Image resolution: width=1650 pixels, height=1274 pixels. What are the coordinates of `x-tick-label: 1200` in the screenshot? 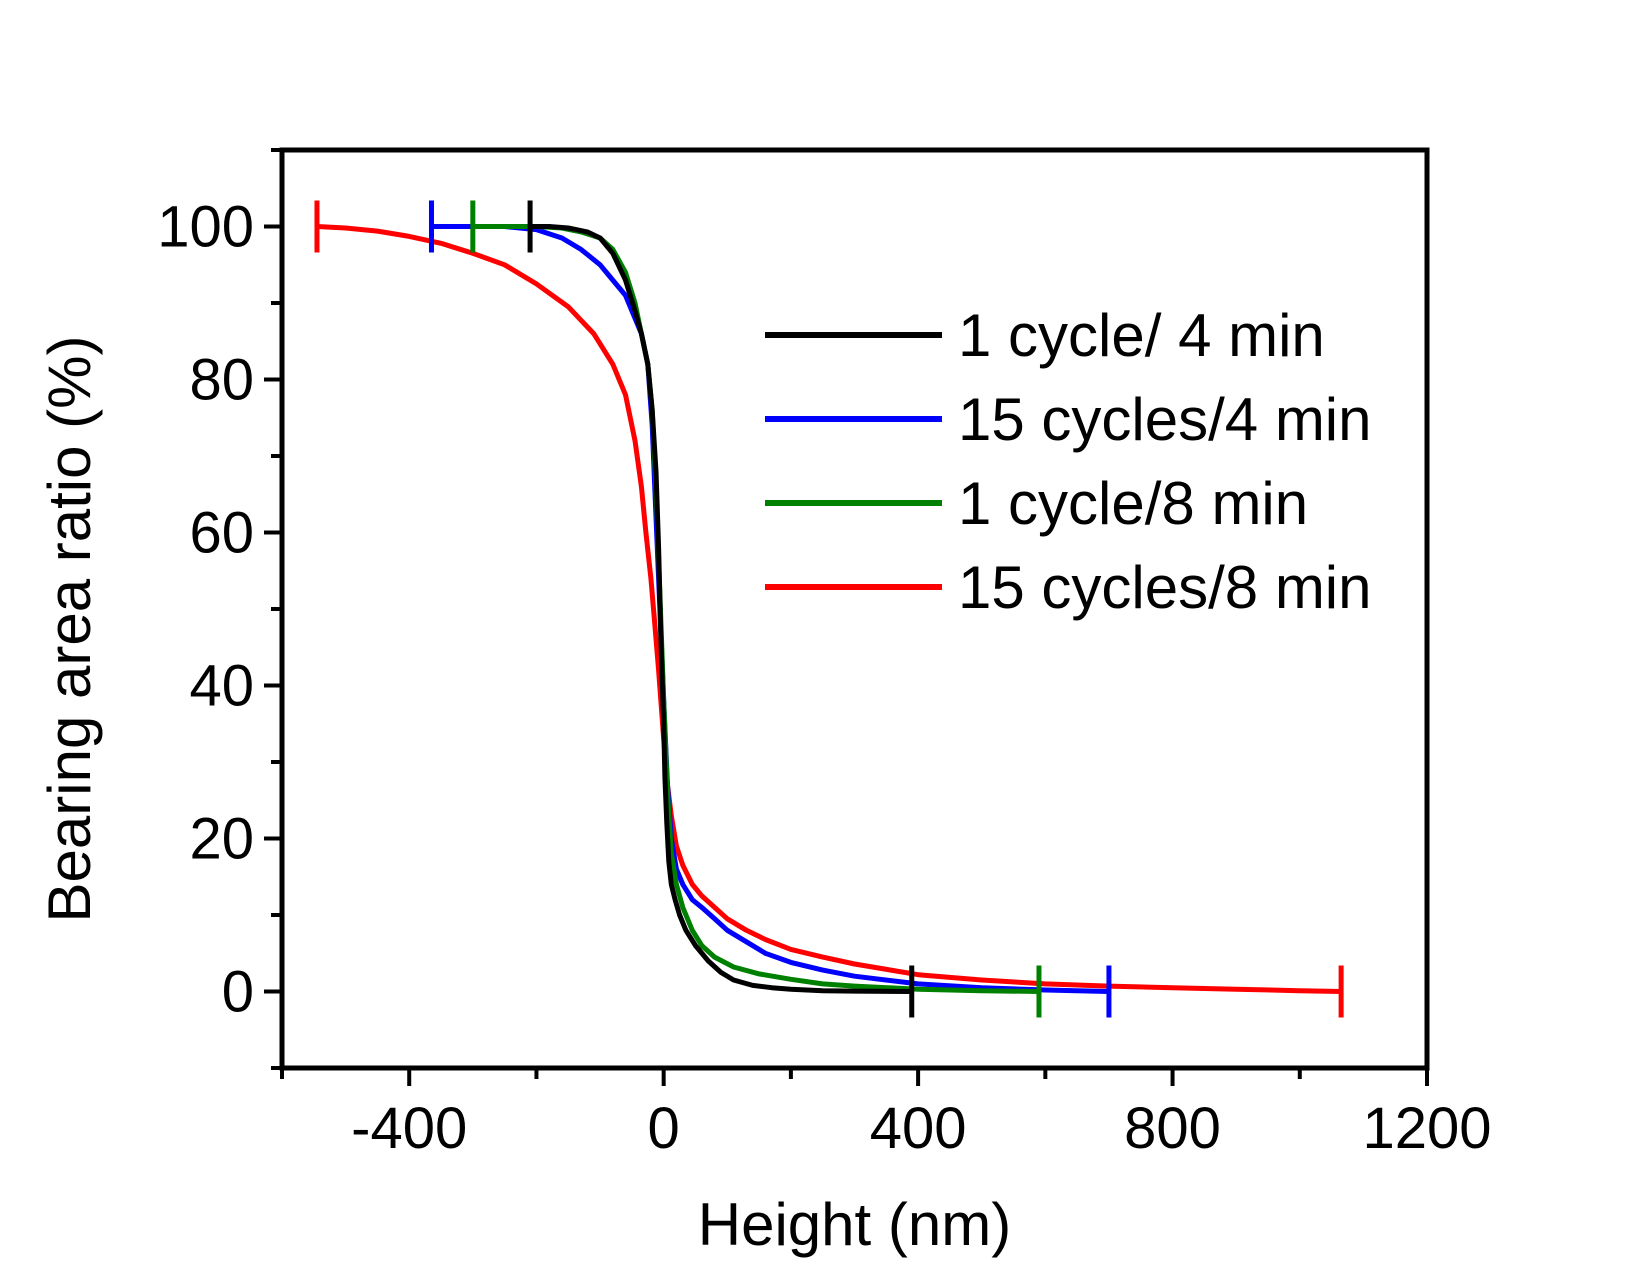 It's located at (1426, 1128).